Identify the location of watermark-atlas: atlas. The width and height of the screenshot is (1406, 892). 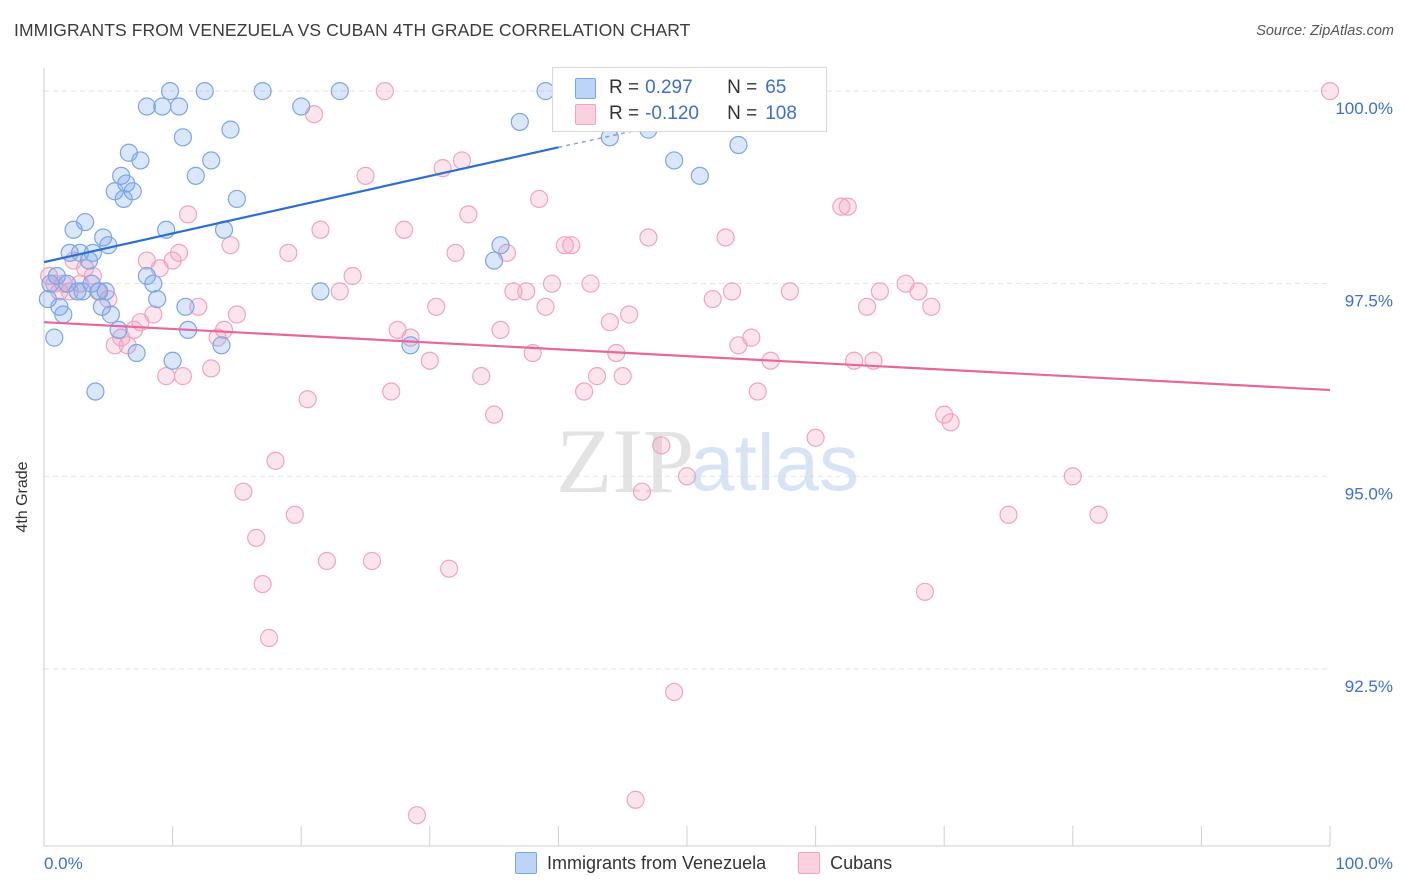
(774, 462).